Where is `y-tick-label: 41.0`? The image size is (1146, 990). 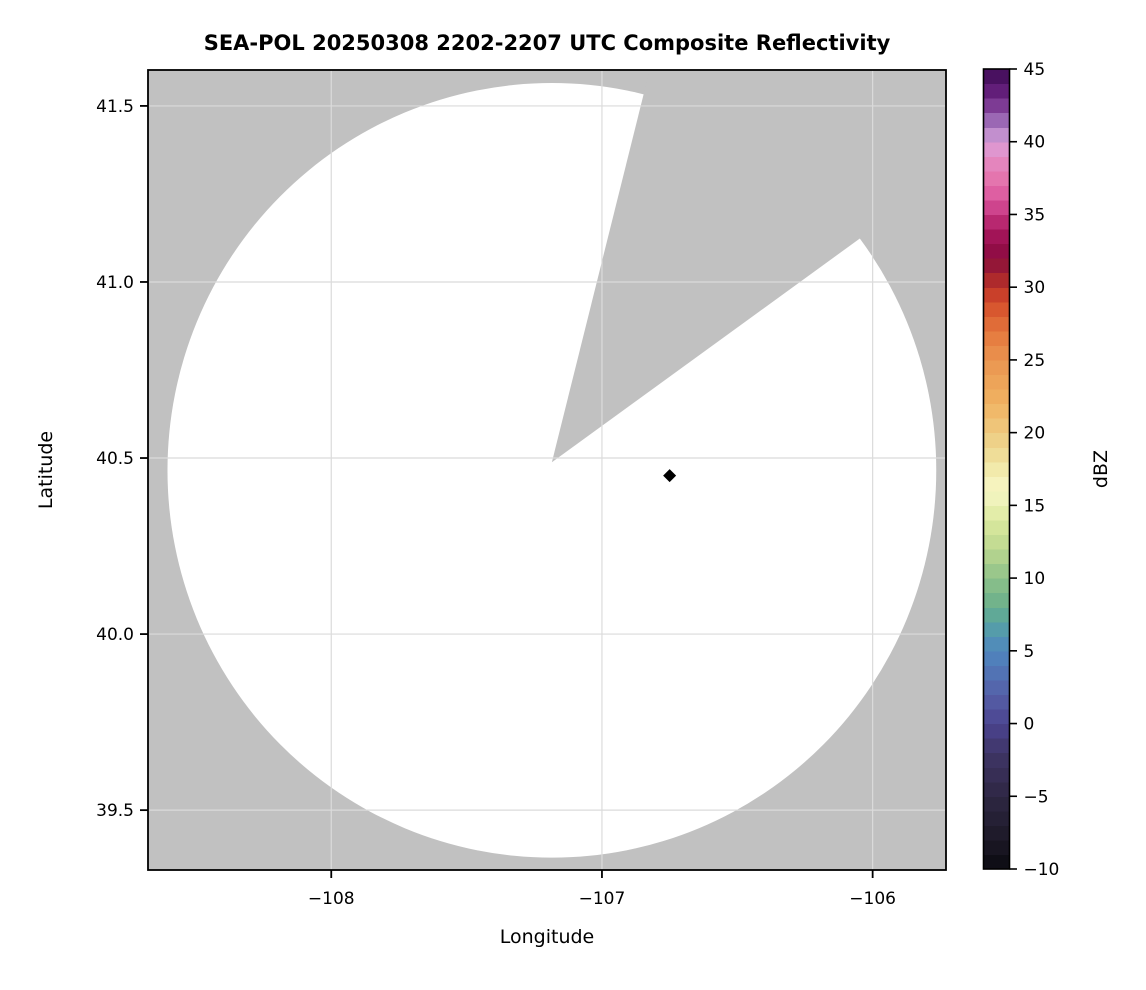 y-tick-label: 41.0 is located at coordinates (115, 283).